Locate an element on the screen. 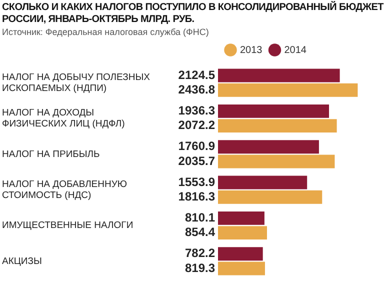  data-label: 810.1 is located at coordinates (200, 217).